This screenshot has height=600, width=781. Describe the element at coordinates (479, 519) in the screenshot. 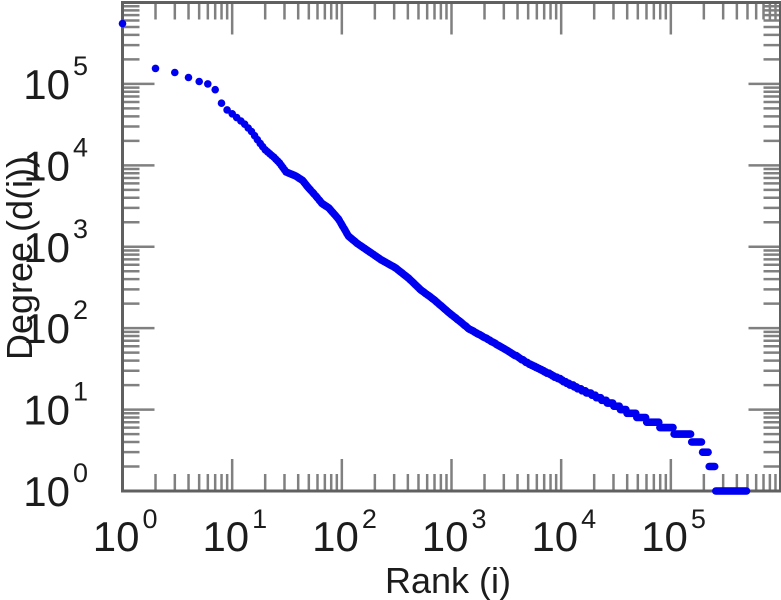

I see `x-tick-label-exponent: 3` at that location.